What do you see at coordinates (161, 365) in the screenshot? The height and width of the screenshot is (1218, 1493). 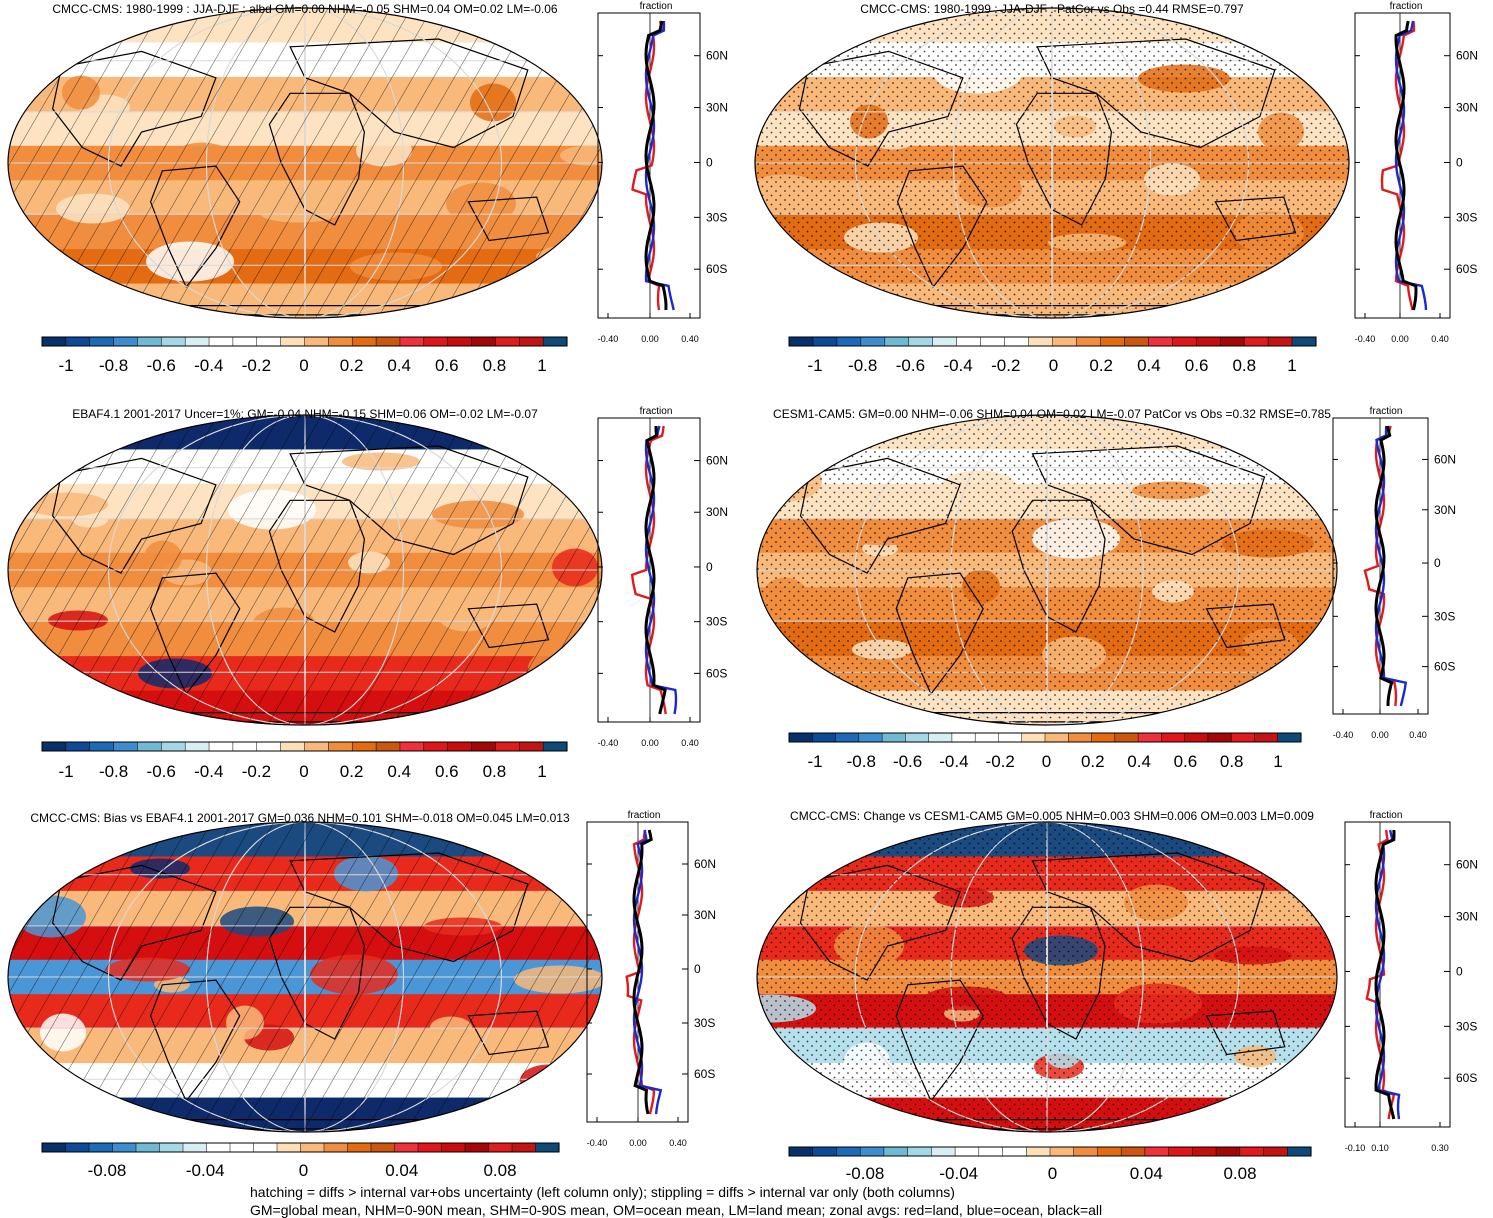 I see `colorbar-tick-label: -0.6` at bounding box center [161, 365].